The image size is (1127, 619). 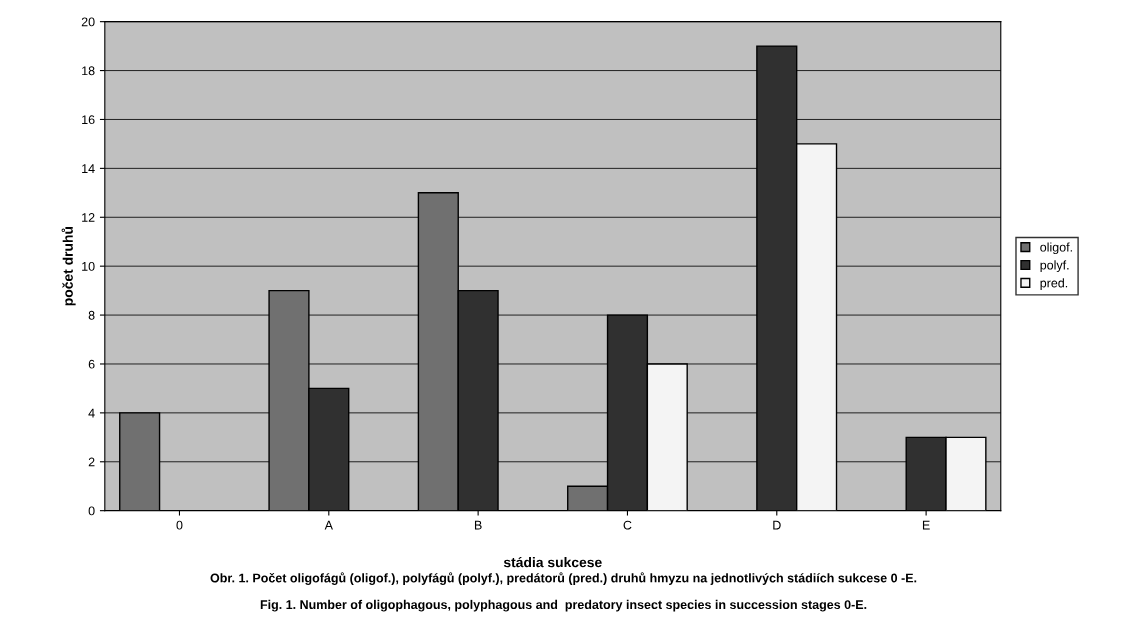 I want to click on x-tick-label: A, so click(x=328, y=525).